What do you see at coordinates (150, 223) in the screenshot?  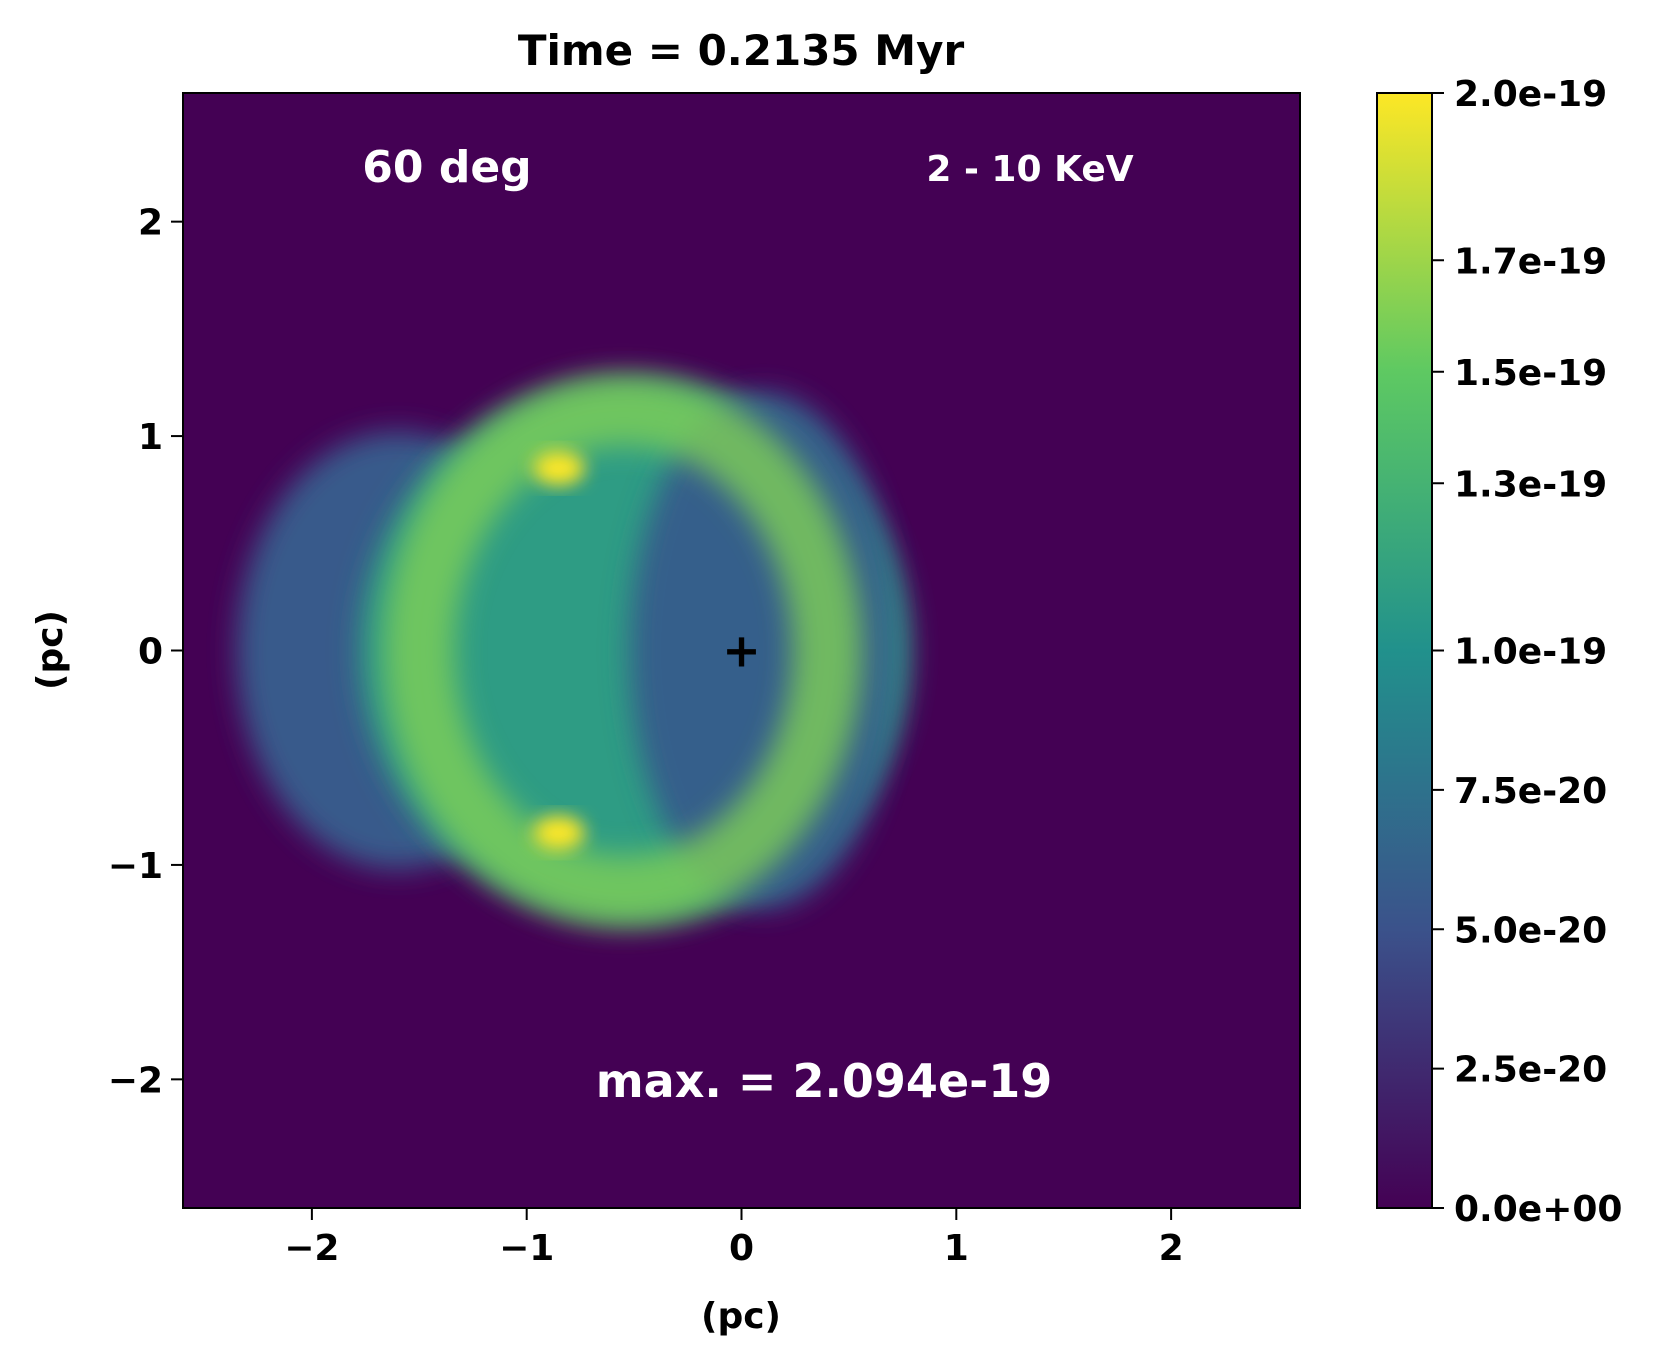 I see `y-tick-label: 2` at bounding box center [150, 223].